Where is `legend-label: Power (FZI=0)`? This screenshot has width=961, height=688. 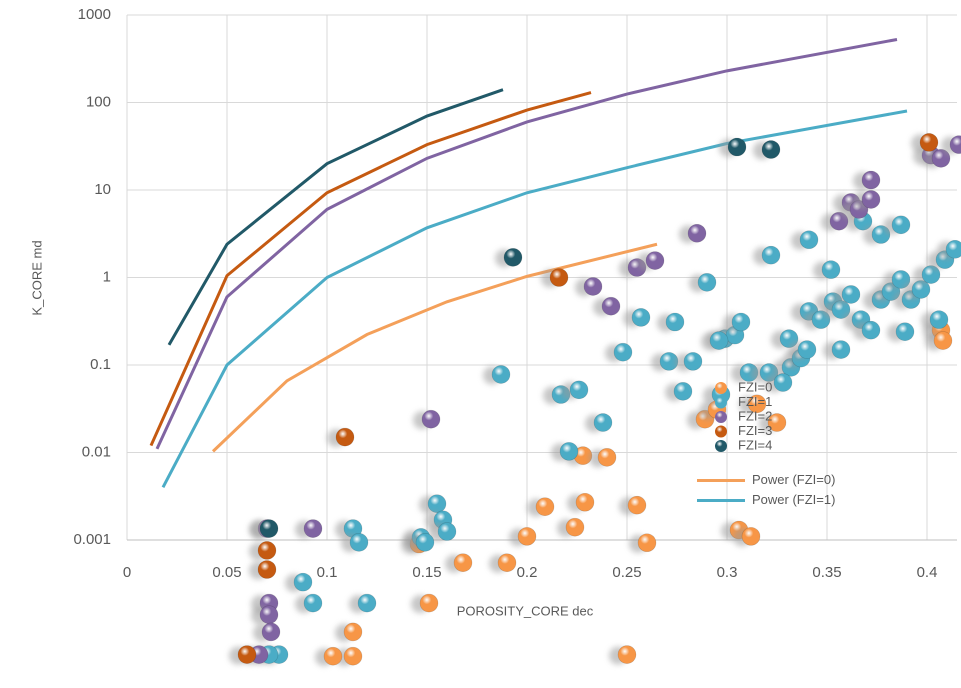
legend-label: Power (FZI=0) is located at coordinates (793, 479).